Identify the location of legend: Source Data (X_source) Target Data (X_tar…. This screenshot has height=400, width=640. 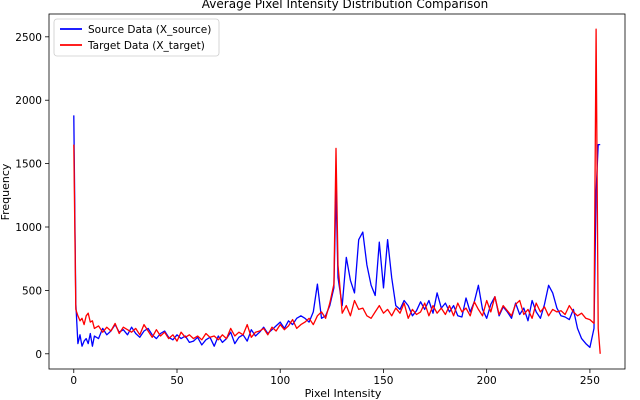
(136, 37).